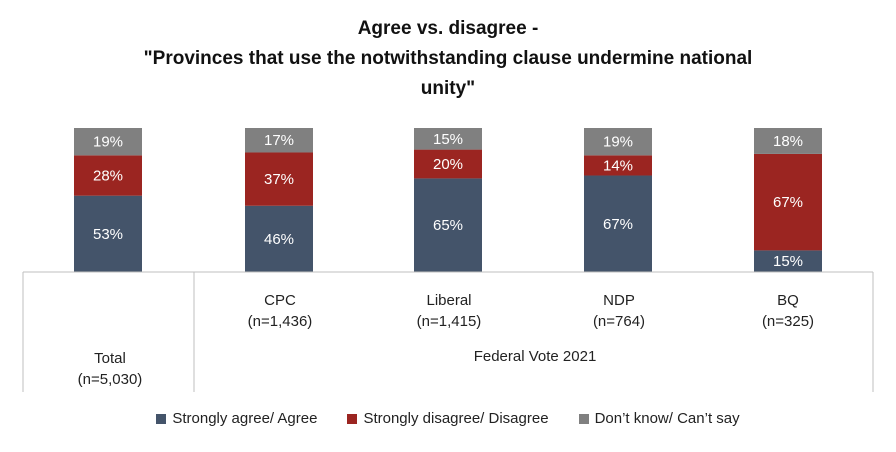  What do you see at coordinates (788, 300) in the screenshot?
I see `category-name: BQ` at bounding box center [788, 300].